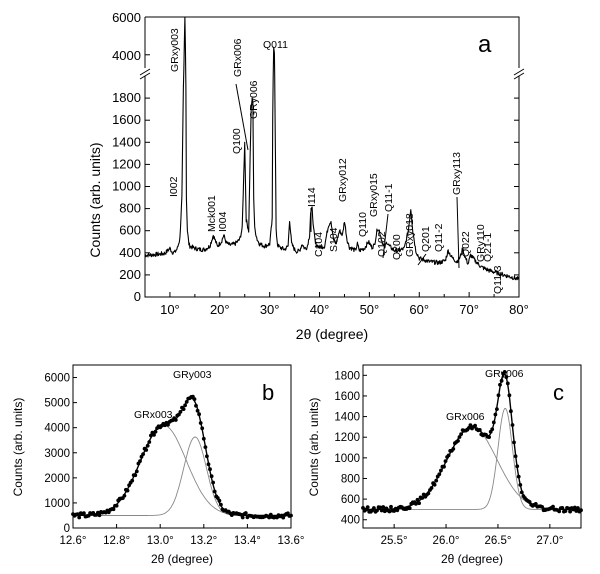  What do you see at coordinates (220, 309) in the screenshot?
I see `panel-a-x-tick-label: 20°` at bounding box center [220, 309].